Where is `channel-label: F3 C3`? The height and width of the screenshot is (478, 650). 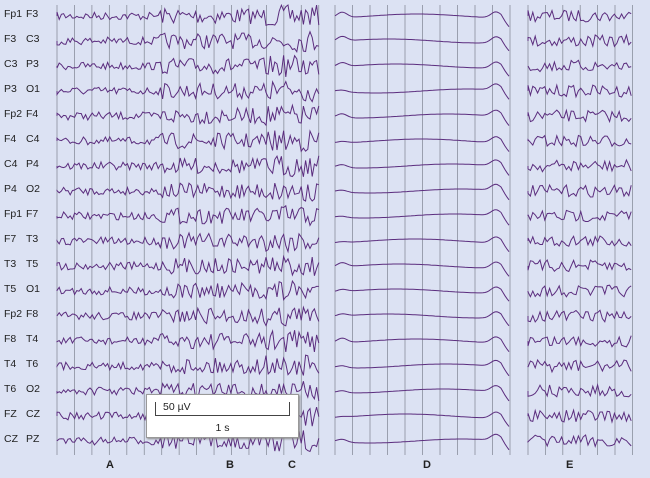
channel-label: F3 C3 is located at coordinates (27, 39).